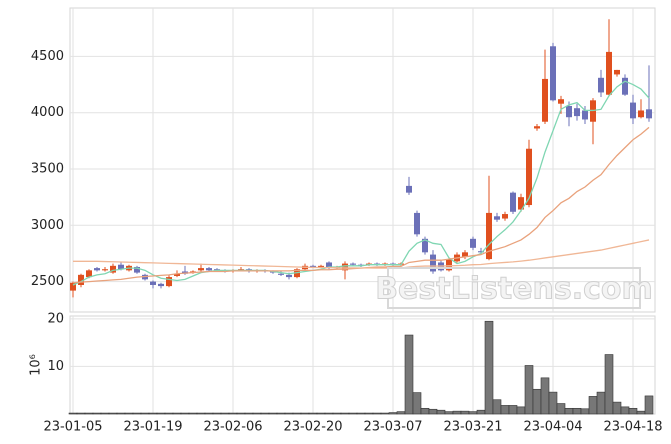 The height and width of the screenshot is (444, 671). Describe the element at coordinates (36, 365) in the screenshot. I see `y-axis-label: 10⁶` at that location.